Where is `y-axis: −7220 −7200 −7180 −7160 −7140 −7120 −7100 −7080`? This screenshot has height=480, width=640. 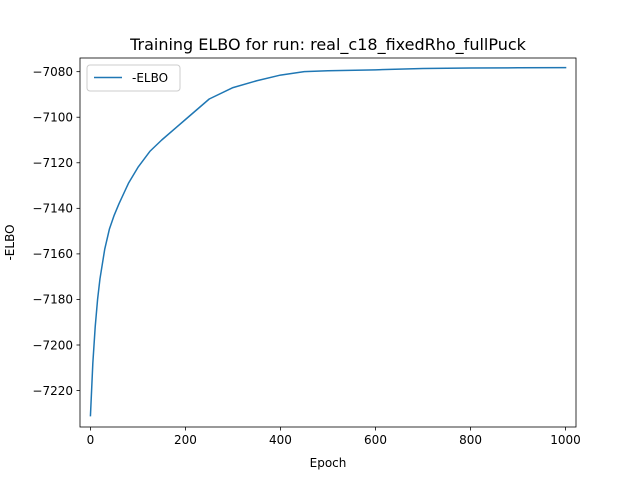 y-axis: −7220 −7200 −7180 −7160 −7140 −7120 −7100 −7080 is located at coordinates (56, 231).